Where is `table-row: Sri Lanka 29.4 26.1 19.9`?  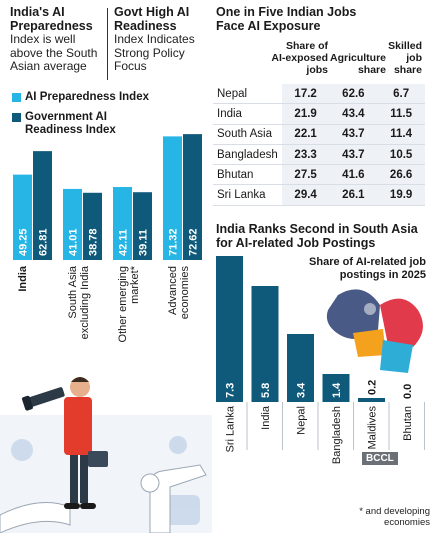
table-row: Sri Lanka 29.4 26.1 19.9 is located at coordinates (319, 195).